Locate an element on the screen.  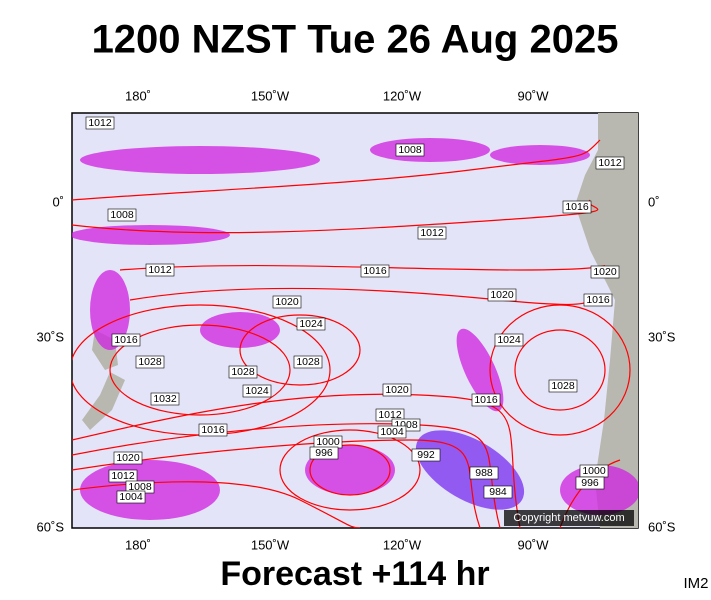
isobar-label: 984 is located at coordinates (498, 492).